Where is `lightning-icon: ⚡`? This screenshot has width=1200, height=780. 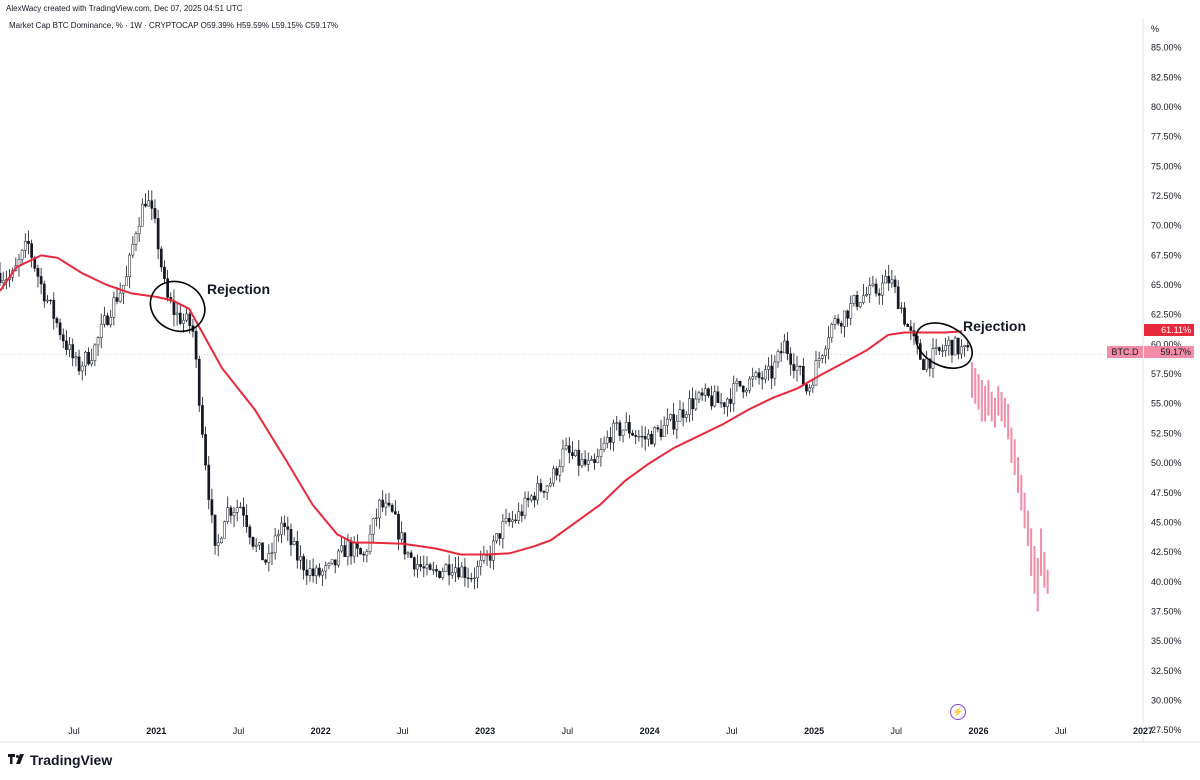
lightning-icon: ⚡ is located at coordinates (958, 712).